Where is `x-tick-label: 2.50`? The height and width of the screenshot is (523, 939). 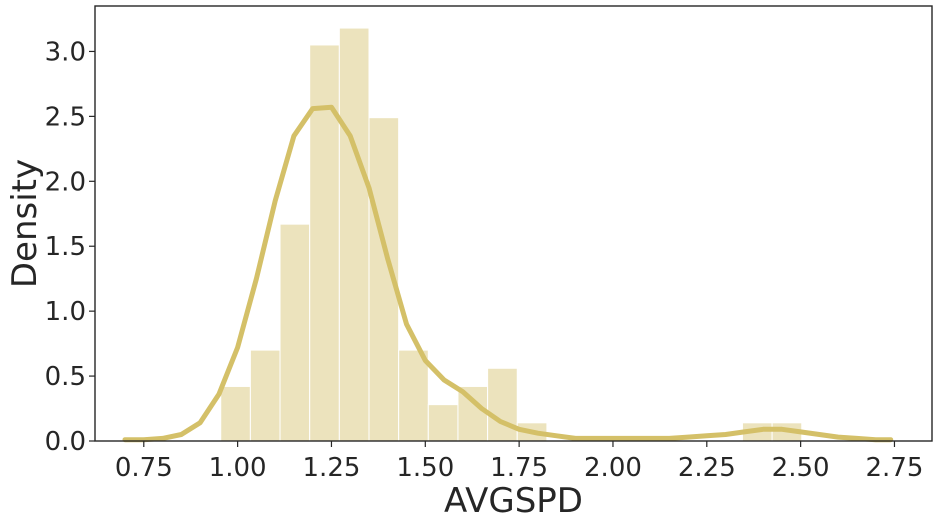 x-tick-label: 2.50 is located at coordinates (801, 468).